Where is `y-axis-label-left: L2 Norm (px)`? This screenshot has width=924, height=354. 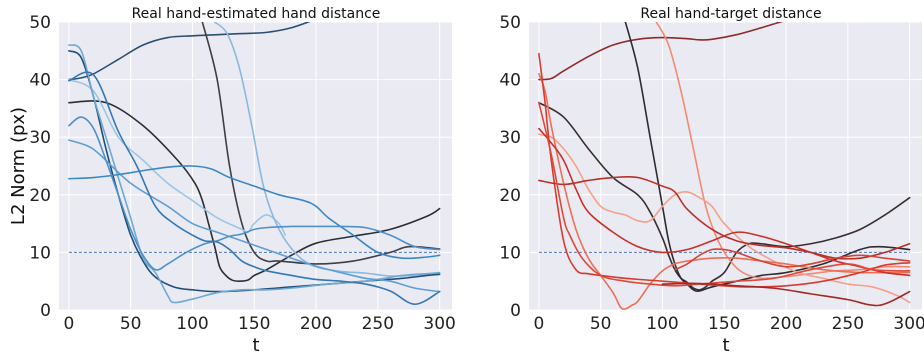
y-axis-label-left: L2 Norm (px) is located at coordinates (18, 166).